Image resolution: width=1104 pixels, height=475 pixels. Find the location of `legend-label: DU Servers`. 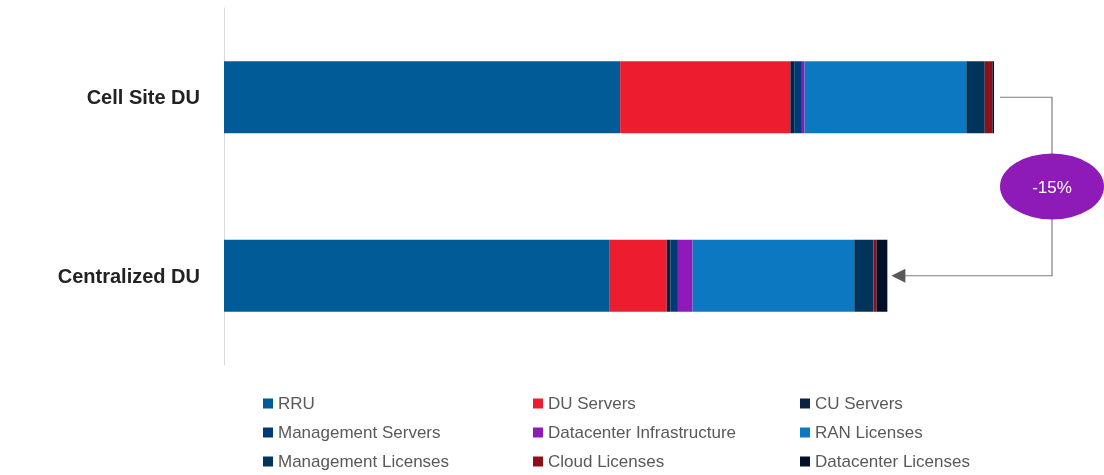

legend-label: DU Servers is located at coordinates (592, 403).